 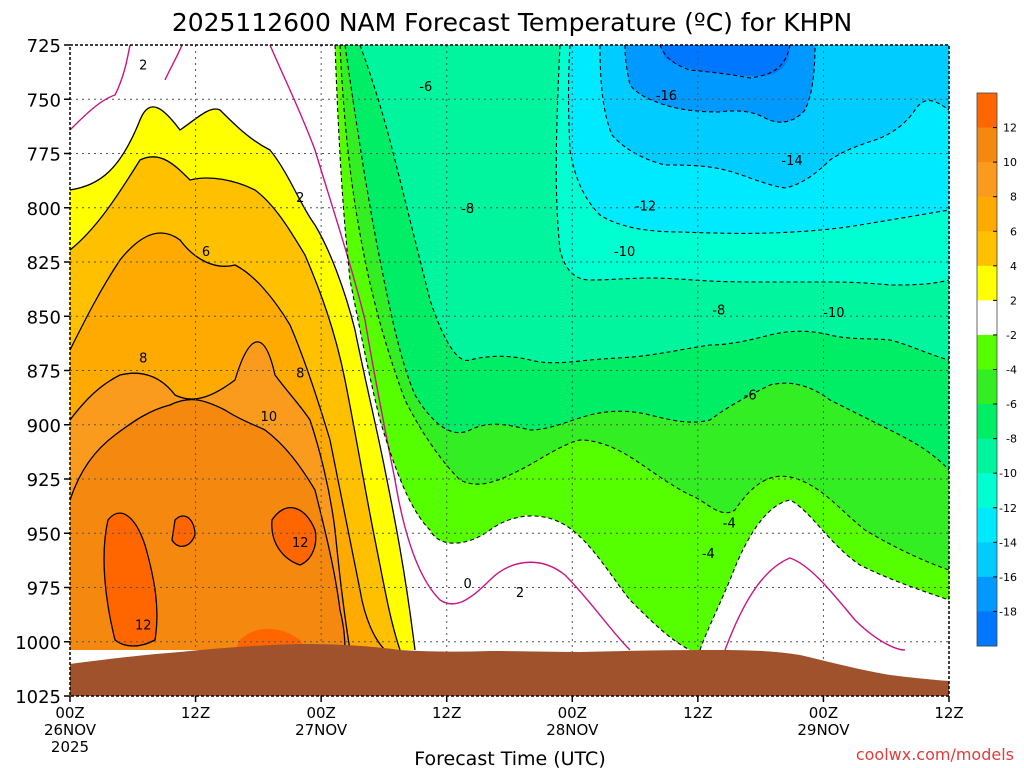 What do you see at coordinates (38, 643) in the screenshot?
I see `y-tick-label: 1000` at bounding box center [38, 643].